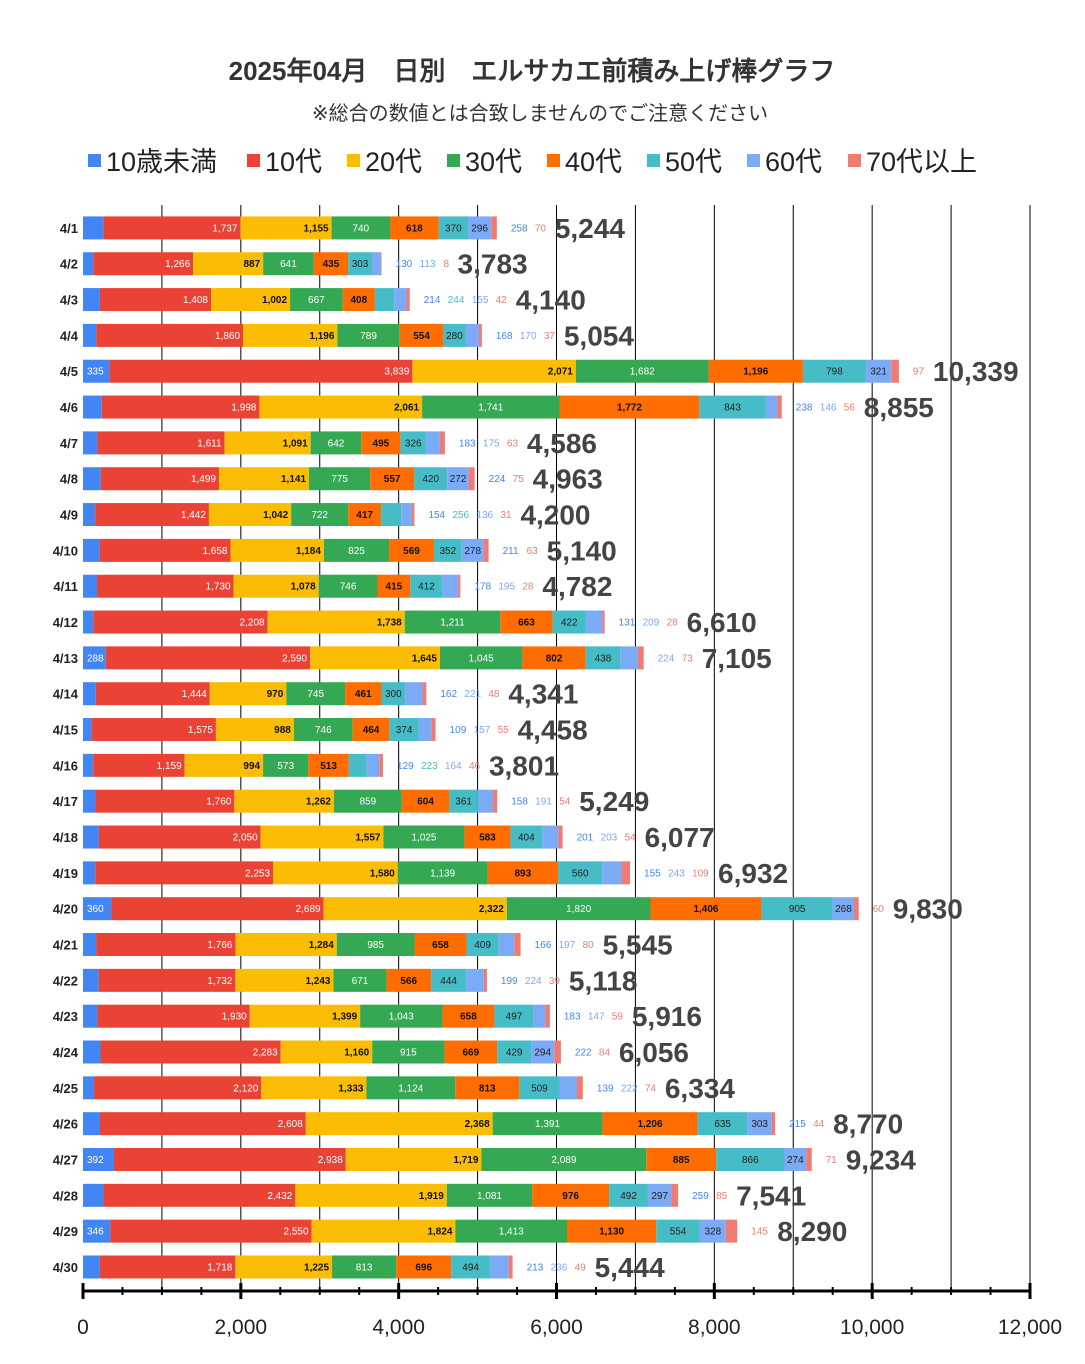  I want to click on segment-value-label: 1,737, so click(224, 228).